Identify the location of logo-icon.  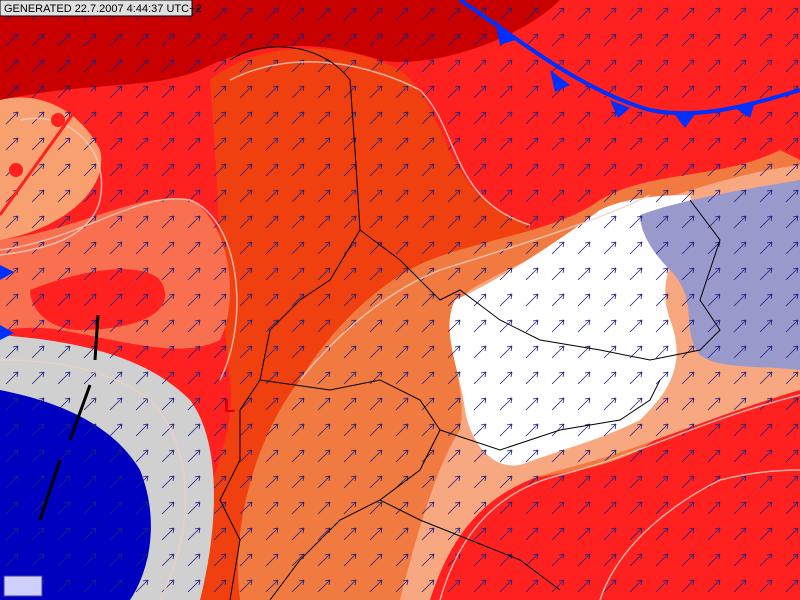
(23, 586).